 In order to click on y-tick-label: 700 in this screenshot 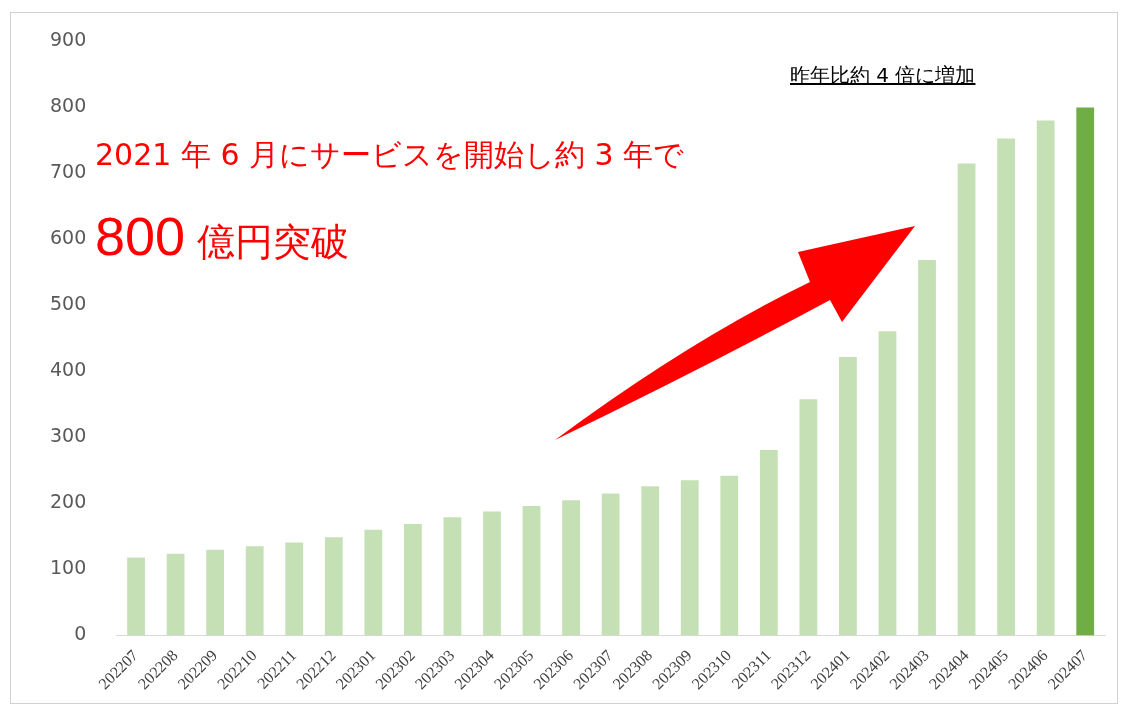, I will do `click(68, 171)`.